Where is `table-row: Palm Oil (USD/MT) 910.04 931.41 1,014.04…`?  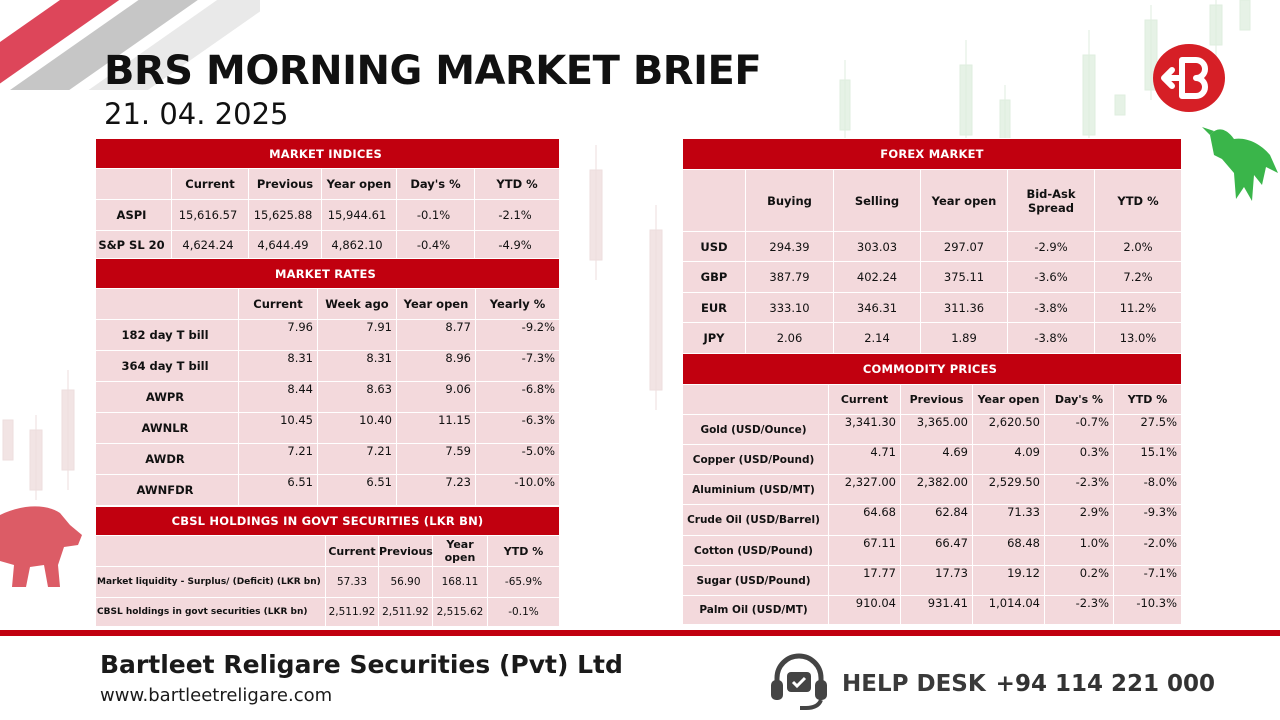
table-row: Palm Oil (USD/MT) 910.04 931.41 1,014.04… is located at coordinates (932, 610).